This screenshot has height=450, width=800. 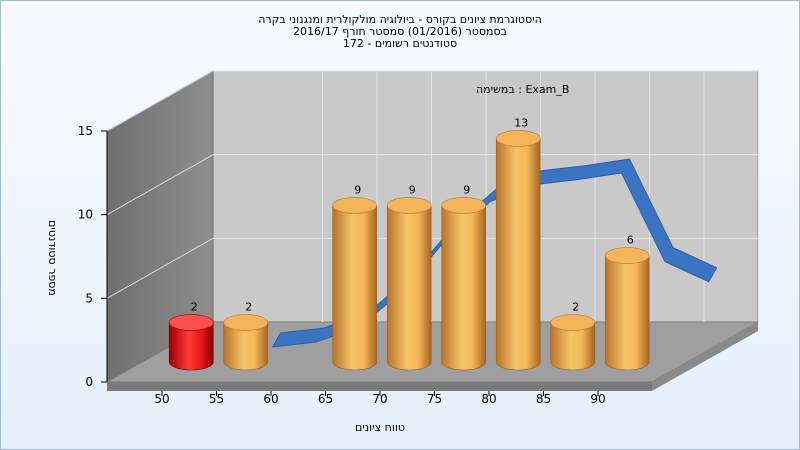 I want to click on bar-value-label: 13, so click(x=521, y=122).